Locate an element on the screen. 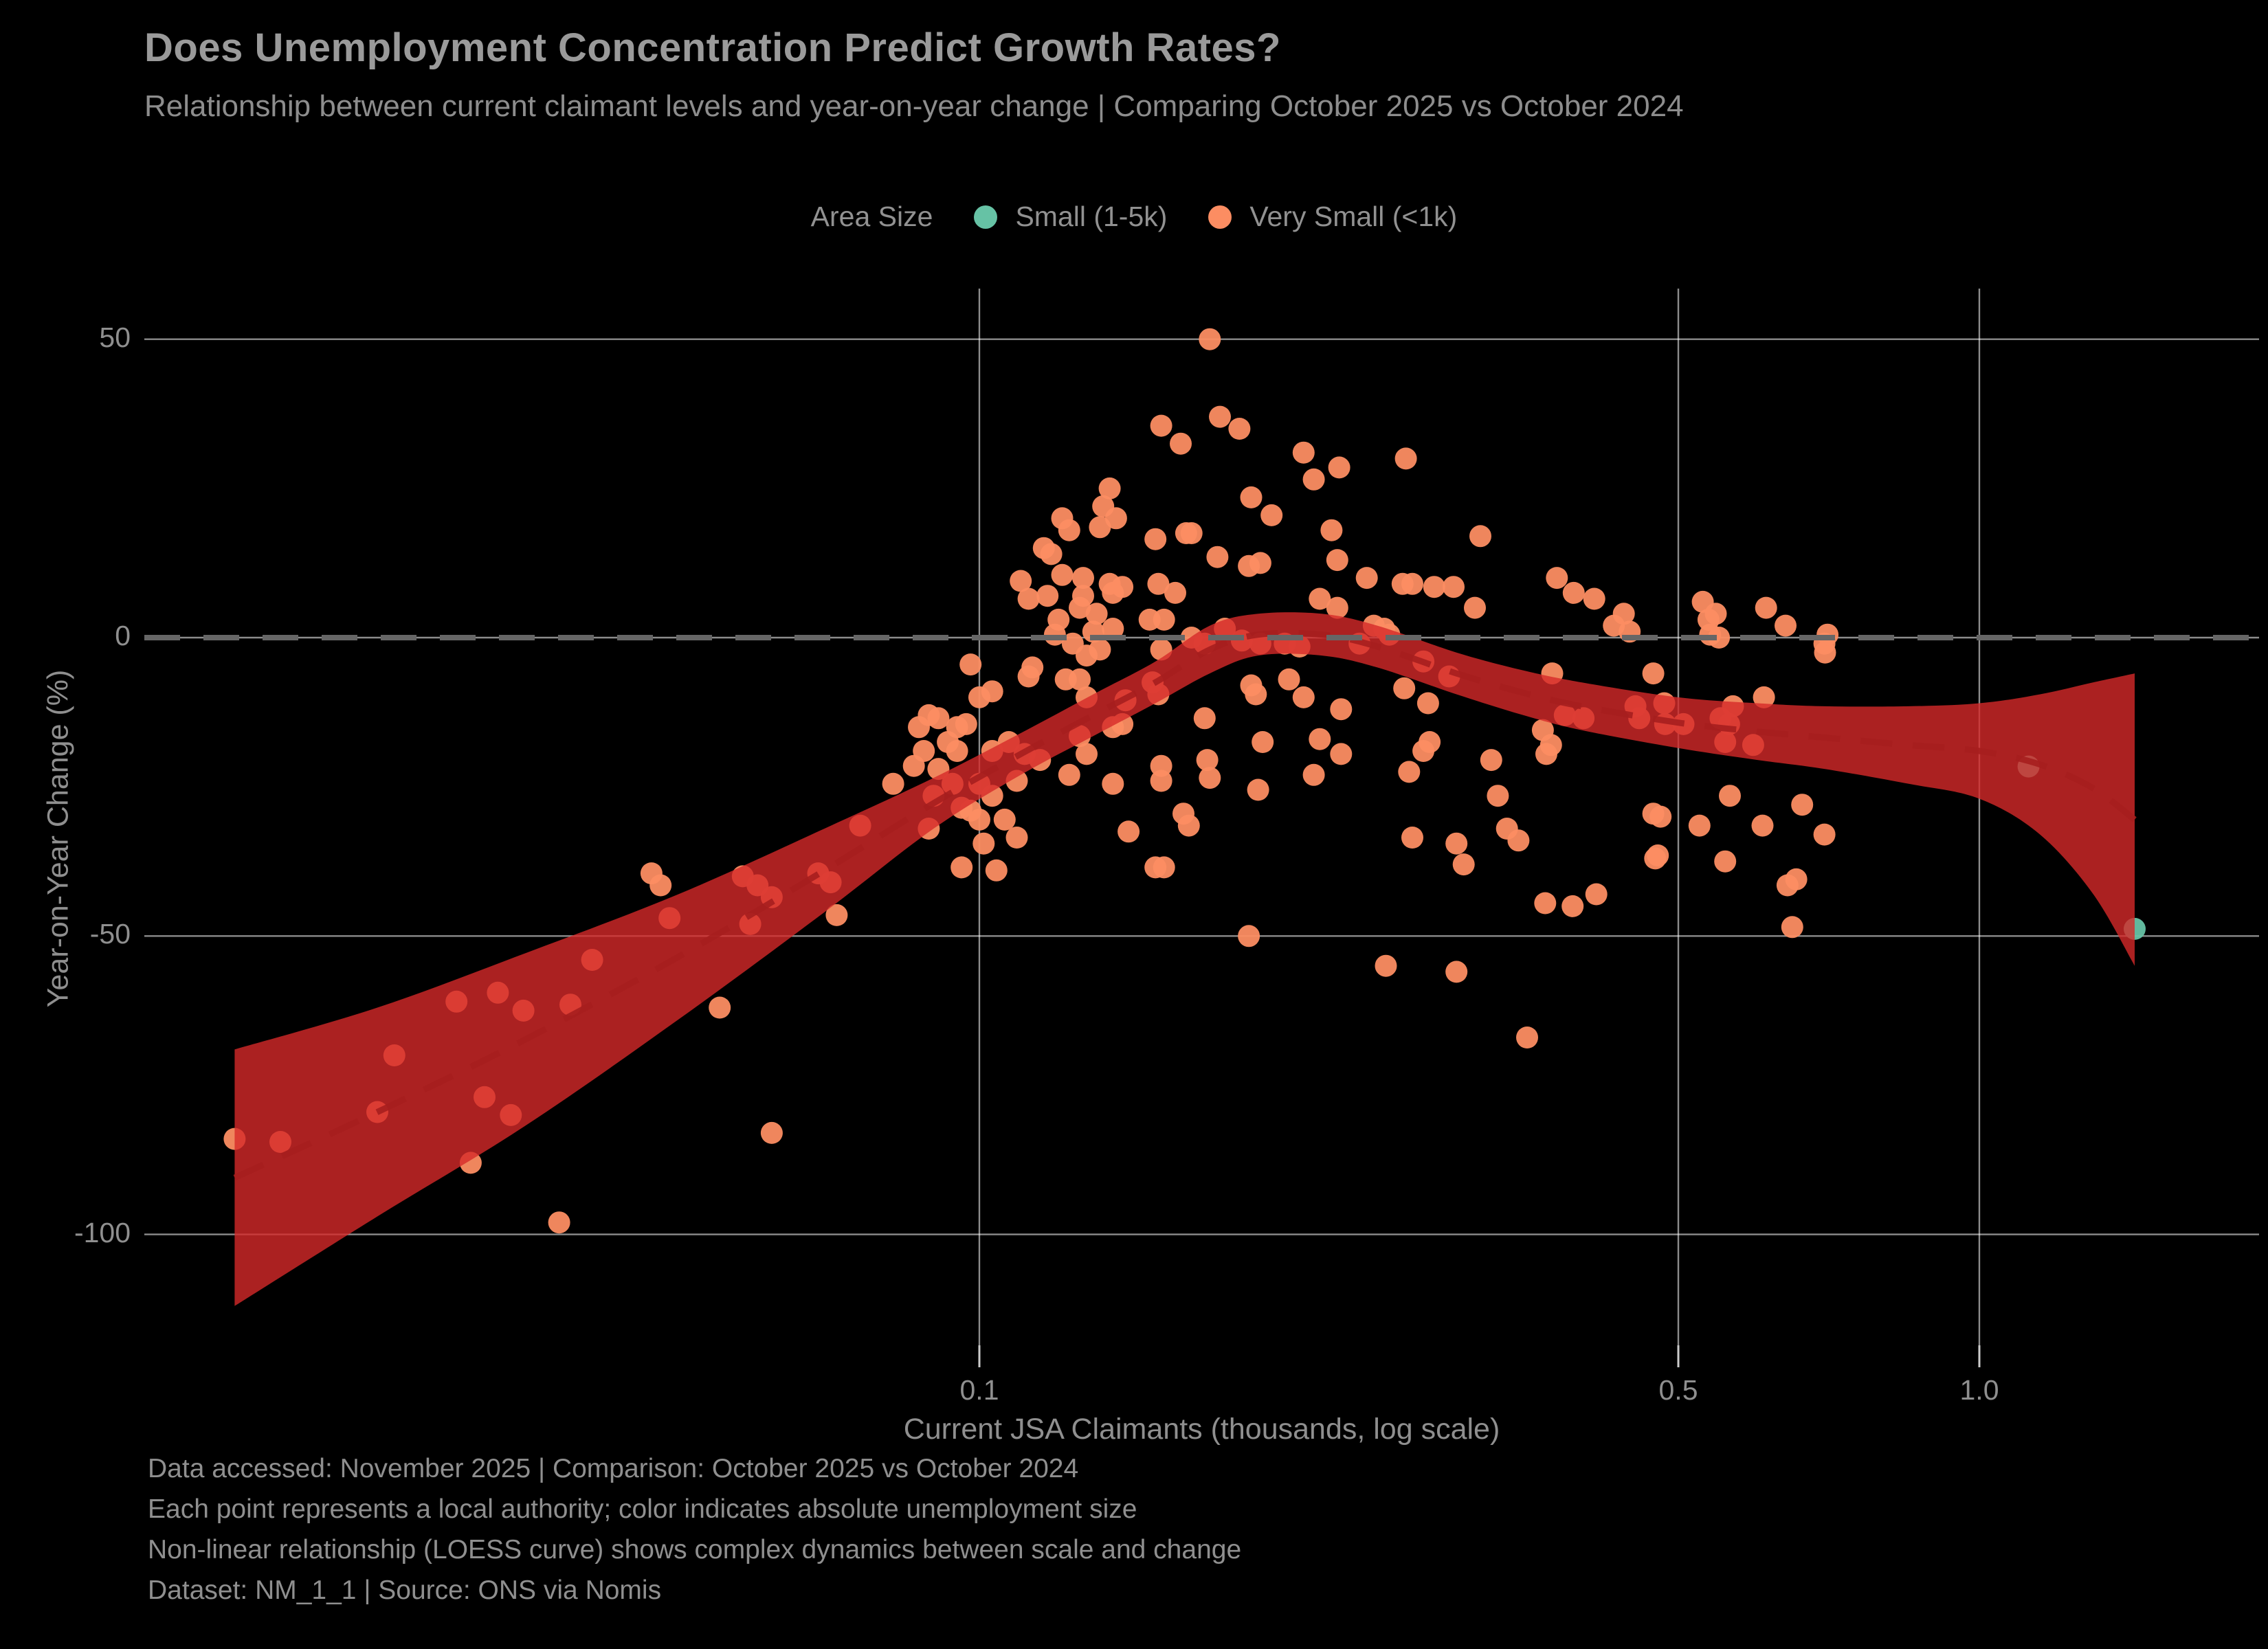  legend-item-small: Small (1-5k) is located at coordinates (1070, 217).